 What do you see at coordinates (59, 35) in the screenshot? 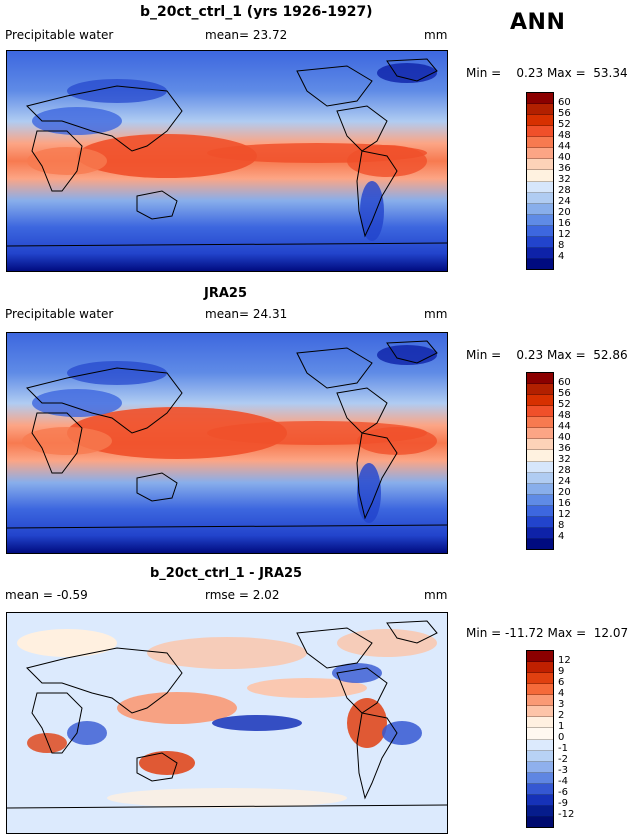
I see `panel-1-variable-label: Precipitable water` at bounding box center [59, 35].